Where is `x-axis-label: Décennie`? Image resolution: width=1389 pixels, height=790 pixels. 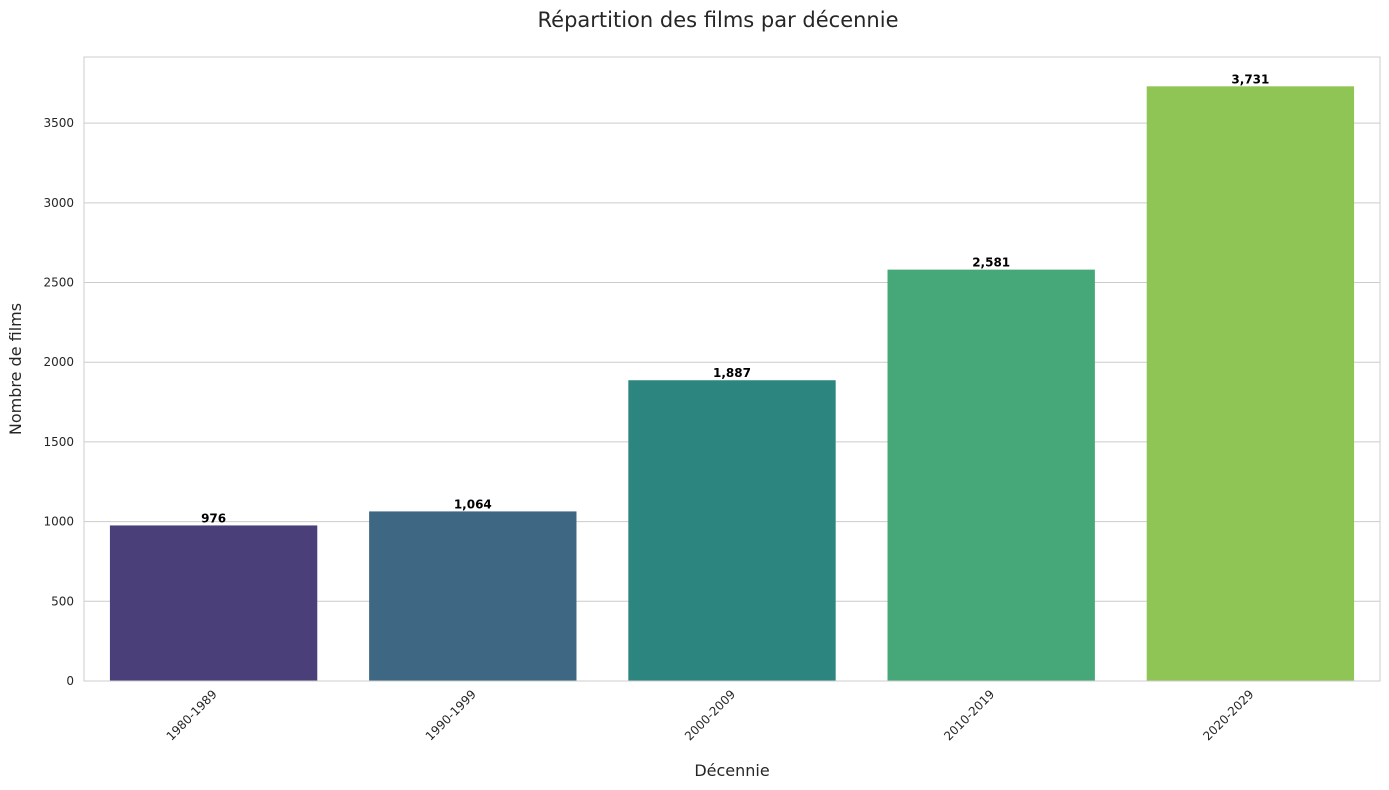
x-axis-label: Décennie is located at coordinates (731, 770).